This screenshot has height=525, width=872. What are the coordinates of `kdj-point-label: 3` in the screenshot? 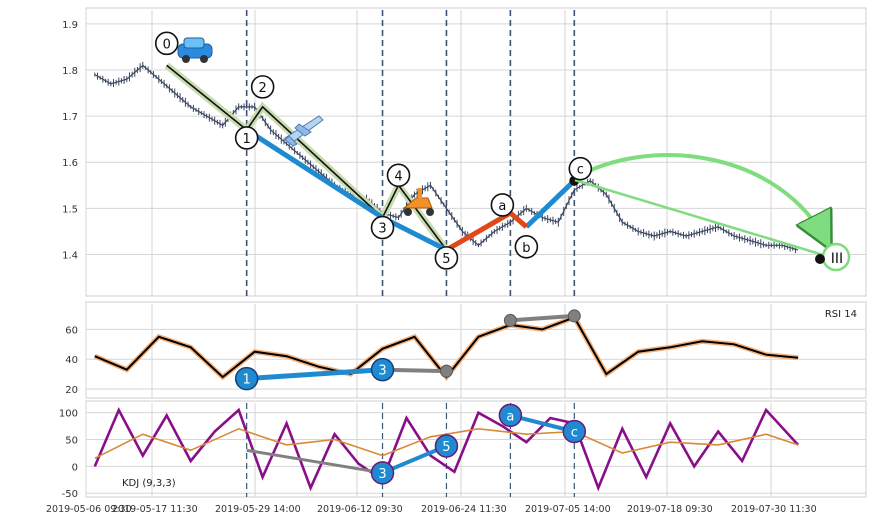 It's located at (382, 474).